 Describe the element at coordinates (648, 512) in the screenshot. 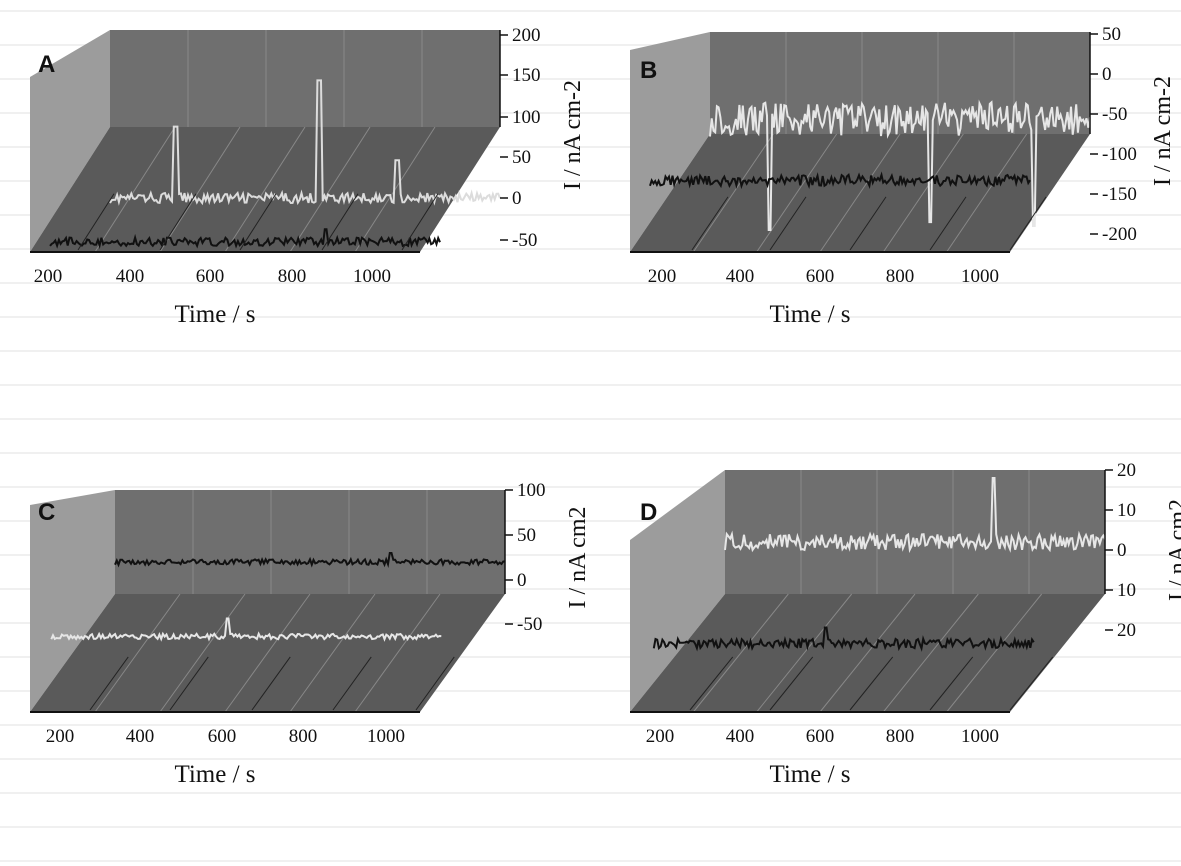

I see `panel-label: D` at that location.